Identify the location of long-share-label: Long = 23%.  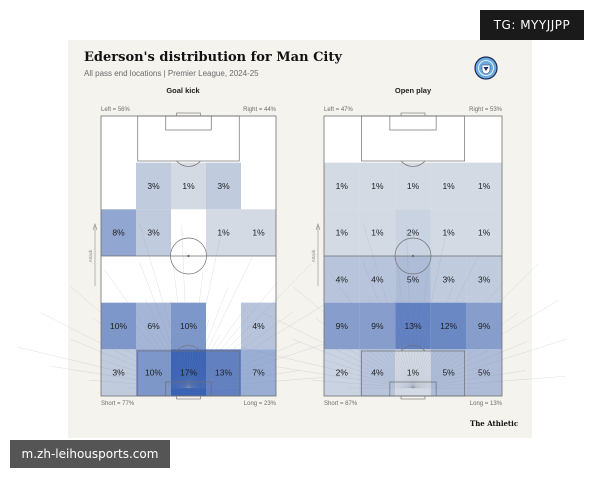
(260, 404).